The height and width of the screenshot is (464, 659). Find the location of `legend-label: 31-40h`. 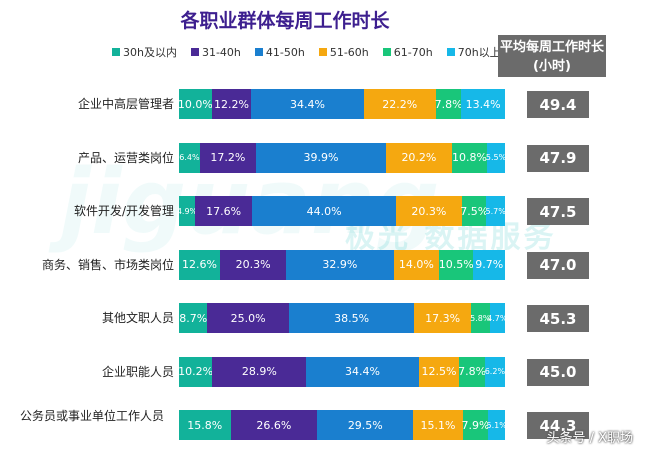

legend-label: 31-40h is located at coordinates (221, 52).